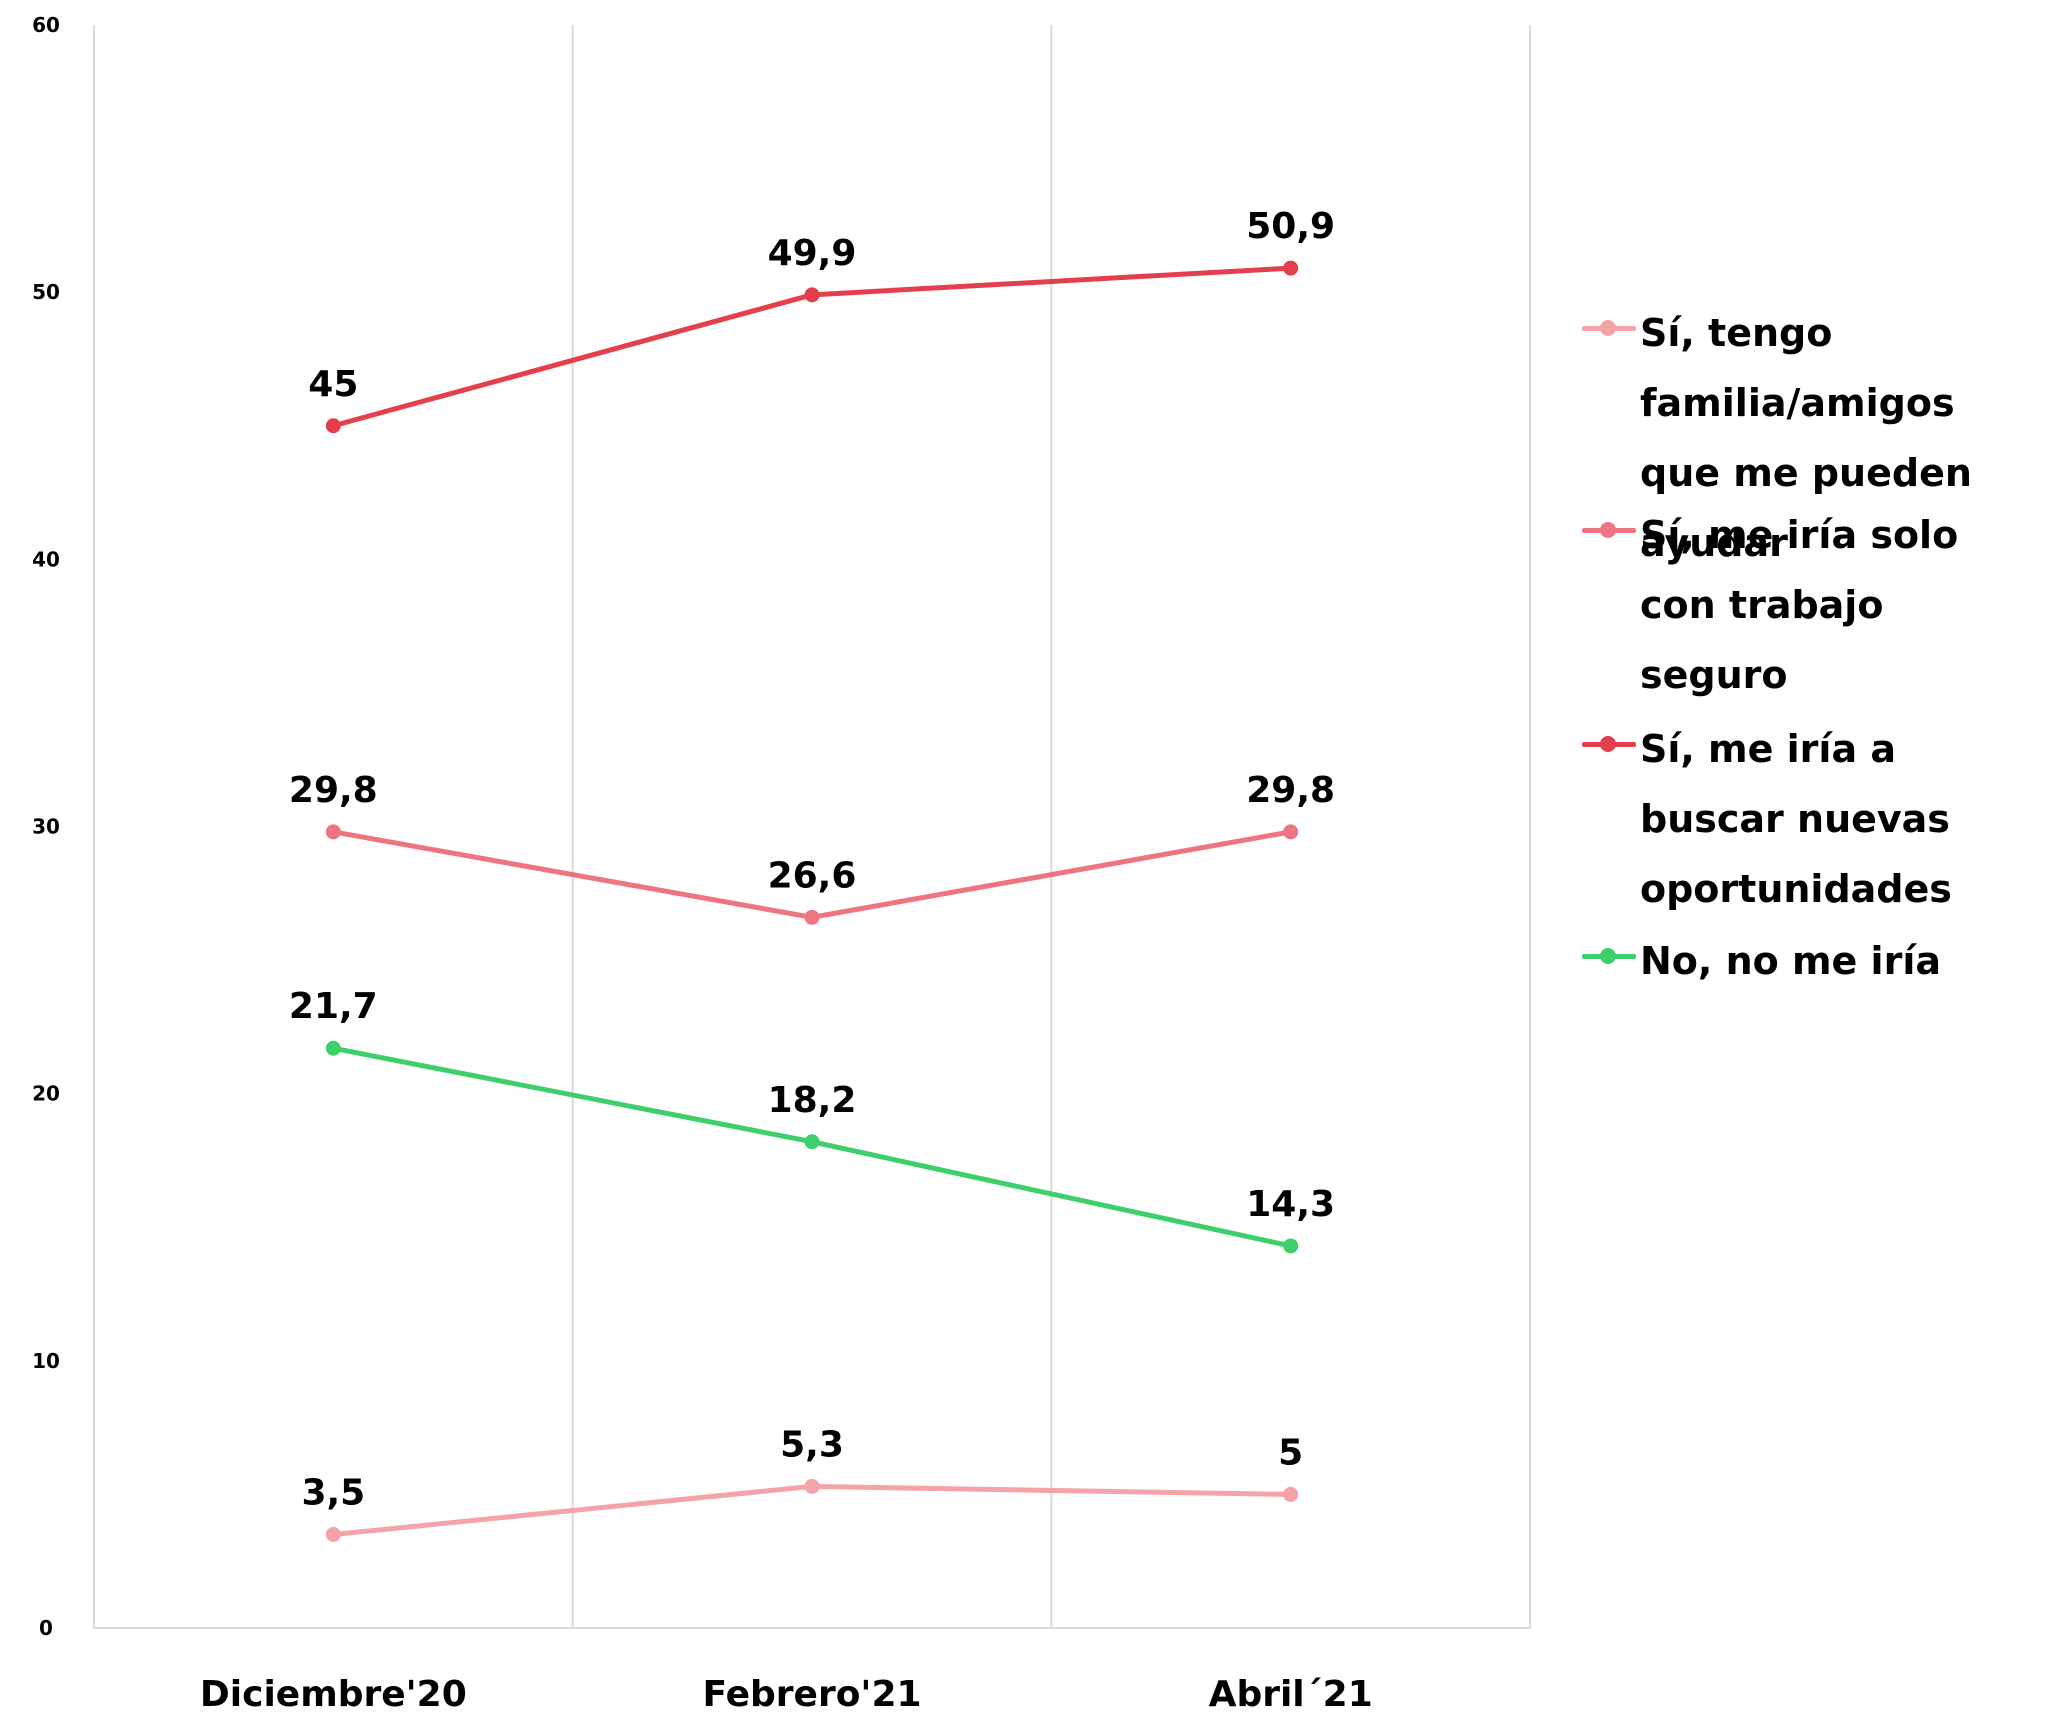 This screenshot has width=2054, height=1715. Describe the element at coordinates (1290, 1204) in the screenshot. I see `data-label: 14,3` at that location.